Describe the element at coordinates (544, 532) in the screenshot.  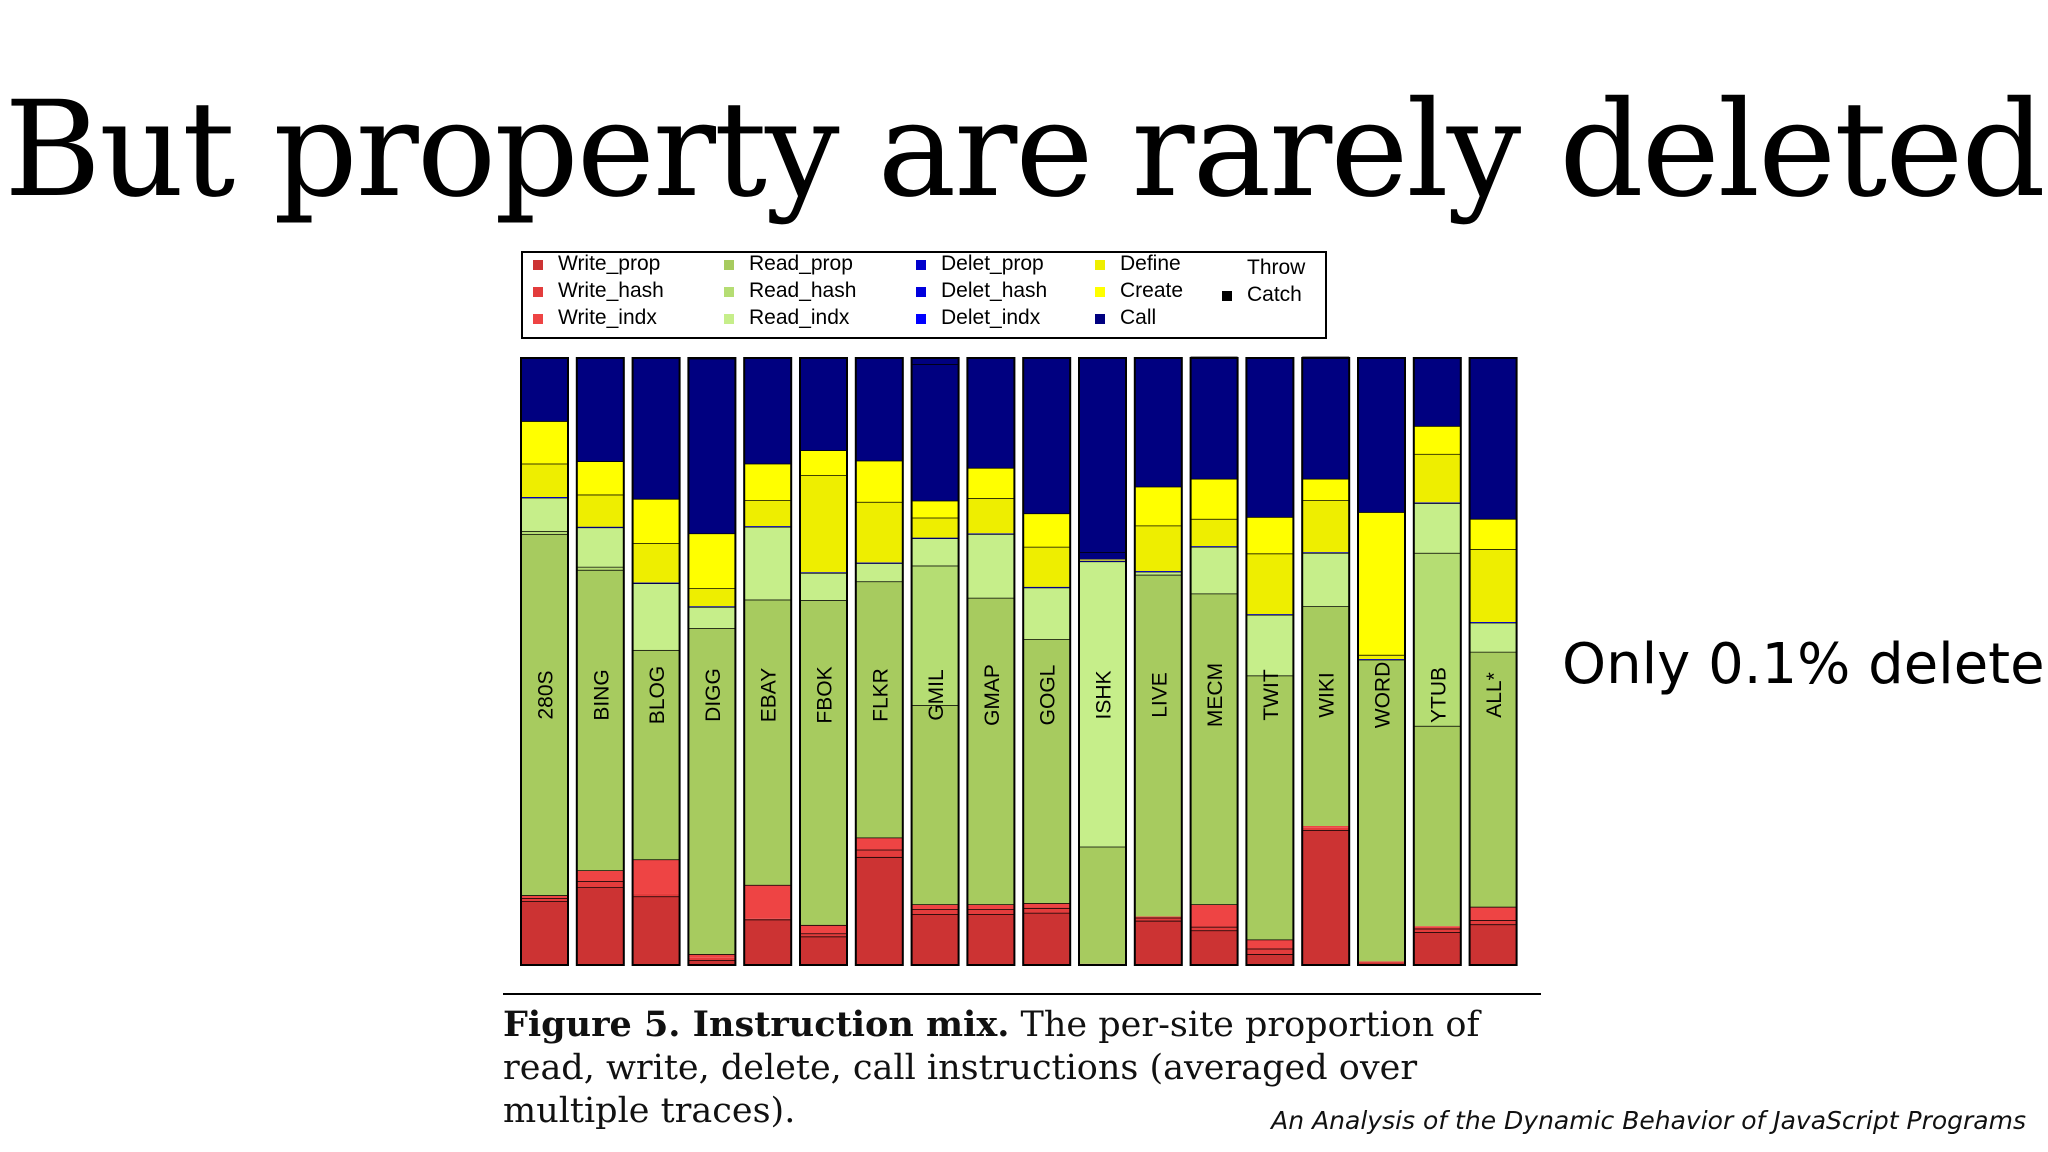
I see `bar-segment-280s-read-hash` at that location.